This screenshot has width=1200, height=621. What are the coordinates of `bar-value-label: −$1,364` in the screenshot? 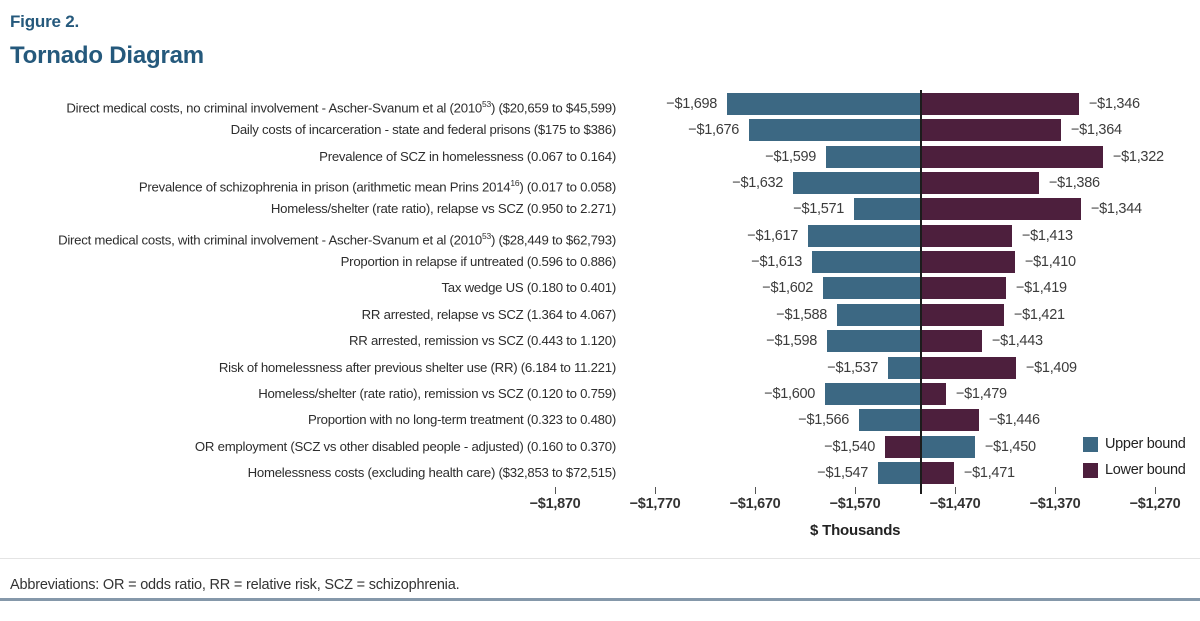 It's located at (1096, 130).